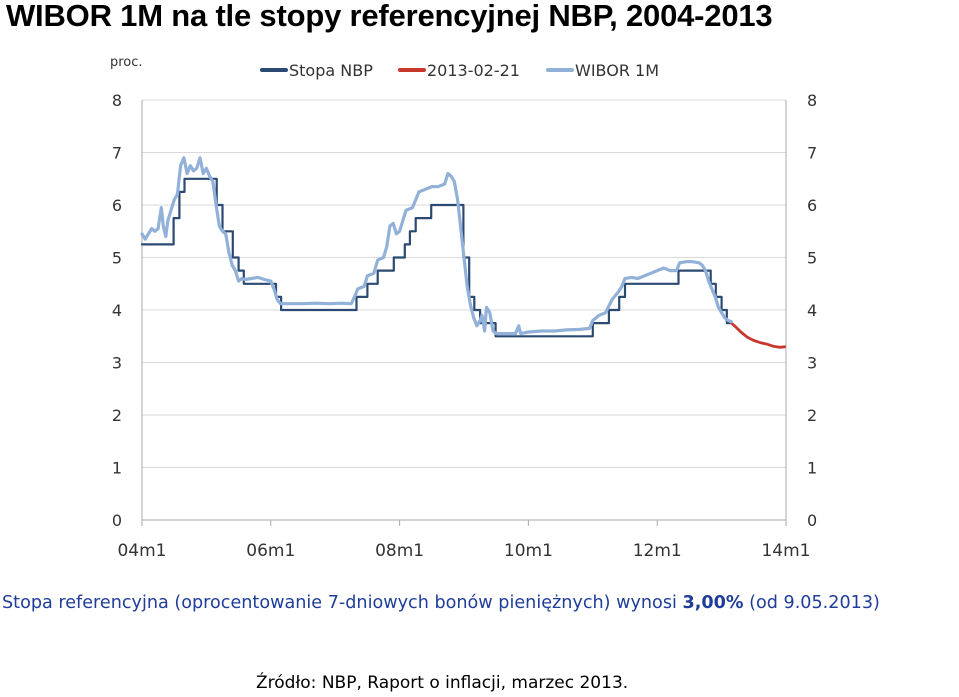 The height and width of the screenshot is (697, 959). Describe the element at coordinates (812, 415) in the screenshot. I see `y-tick-right-2: 2` at that location.